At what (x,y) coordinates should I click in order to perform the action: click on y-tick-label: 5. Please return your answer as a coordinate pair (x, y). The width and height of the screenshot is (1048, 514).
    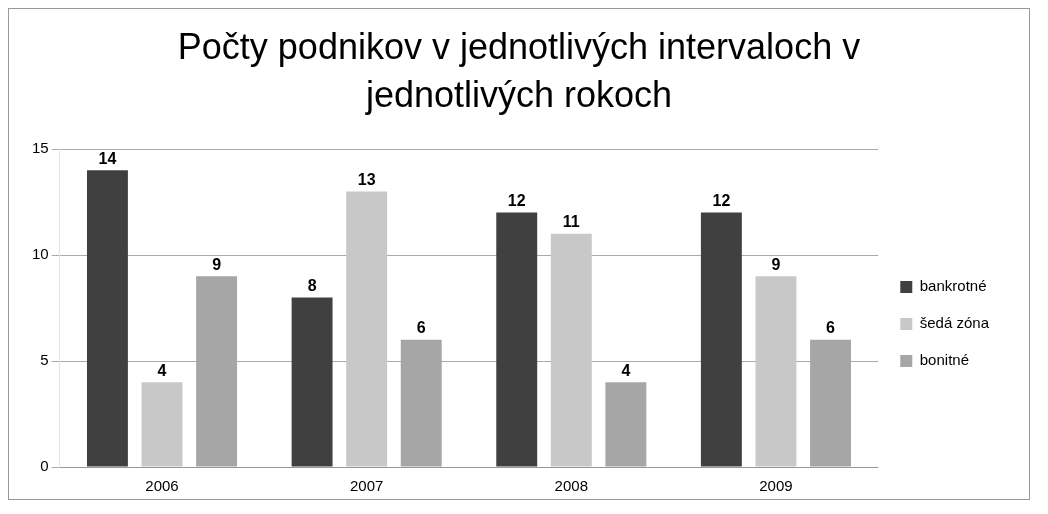
    Looking at the image, I should click on (44, 360).